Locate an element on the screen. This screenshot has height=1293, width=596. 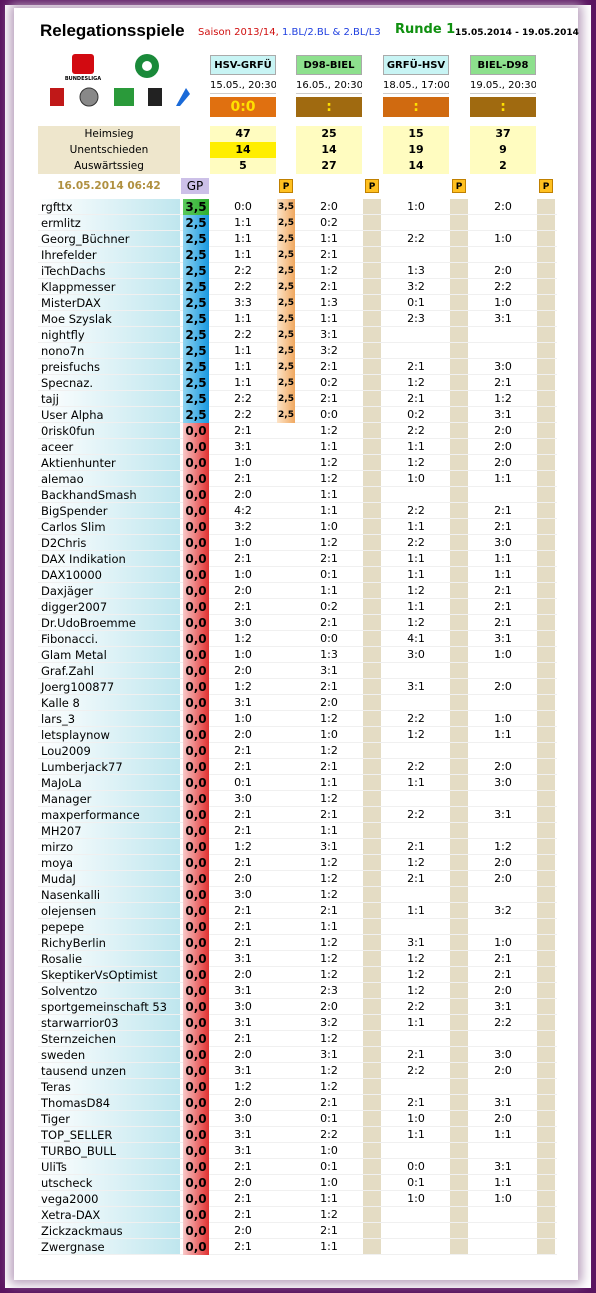
player-name: iTechDachs is located at coordinates (73, 271).